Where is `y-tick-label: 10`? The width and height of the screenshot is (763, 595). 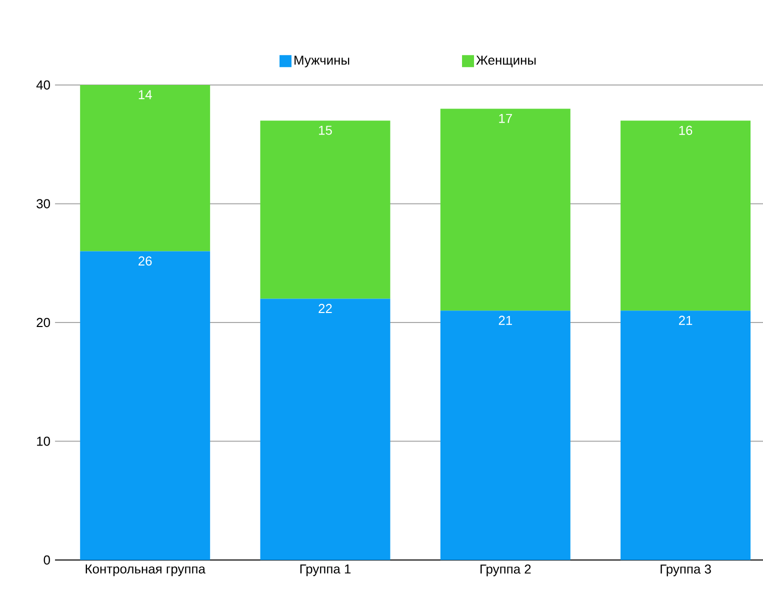 y-tick-label: 10 is located at coordinates (43, 441).